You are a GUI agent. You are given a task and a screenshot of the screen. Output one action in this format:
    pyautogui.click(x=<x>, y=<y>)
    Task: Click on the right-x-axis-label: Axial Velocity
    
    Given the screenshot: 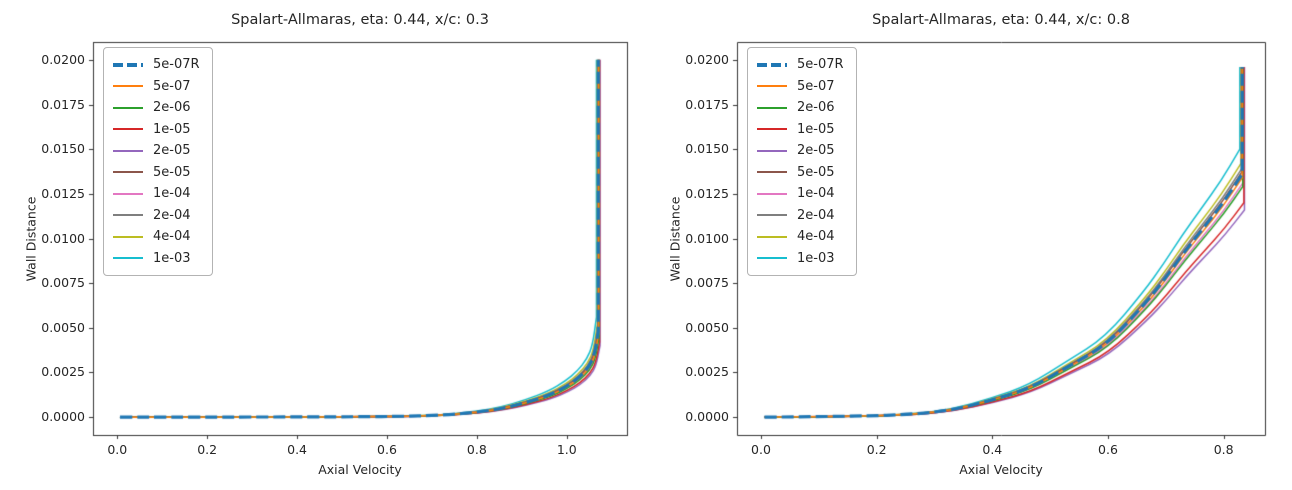 What is the action you would take?
    pyautogui.click(x=1001, y=469)
    